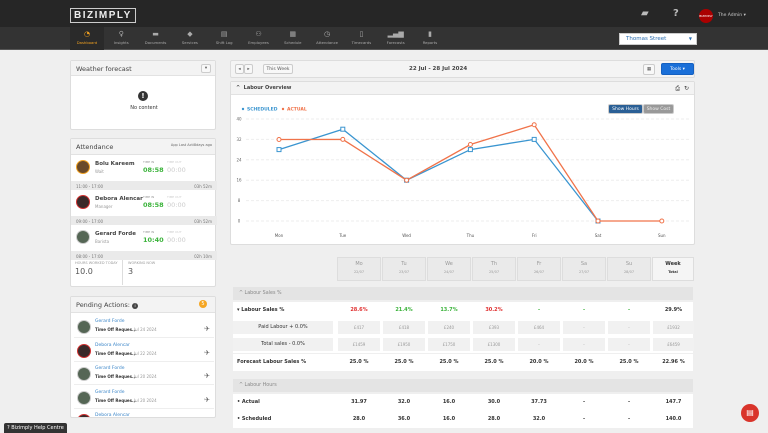 The width and height of the screenshot is (768, 433). I want to click on nav-employees: ⚇ Employees, so click(259, 38).